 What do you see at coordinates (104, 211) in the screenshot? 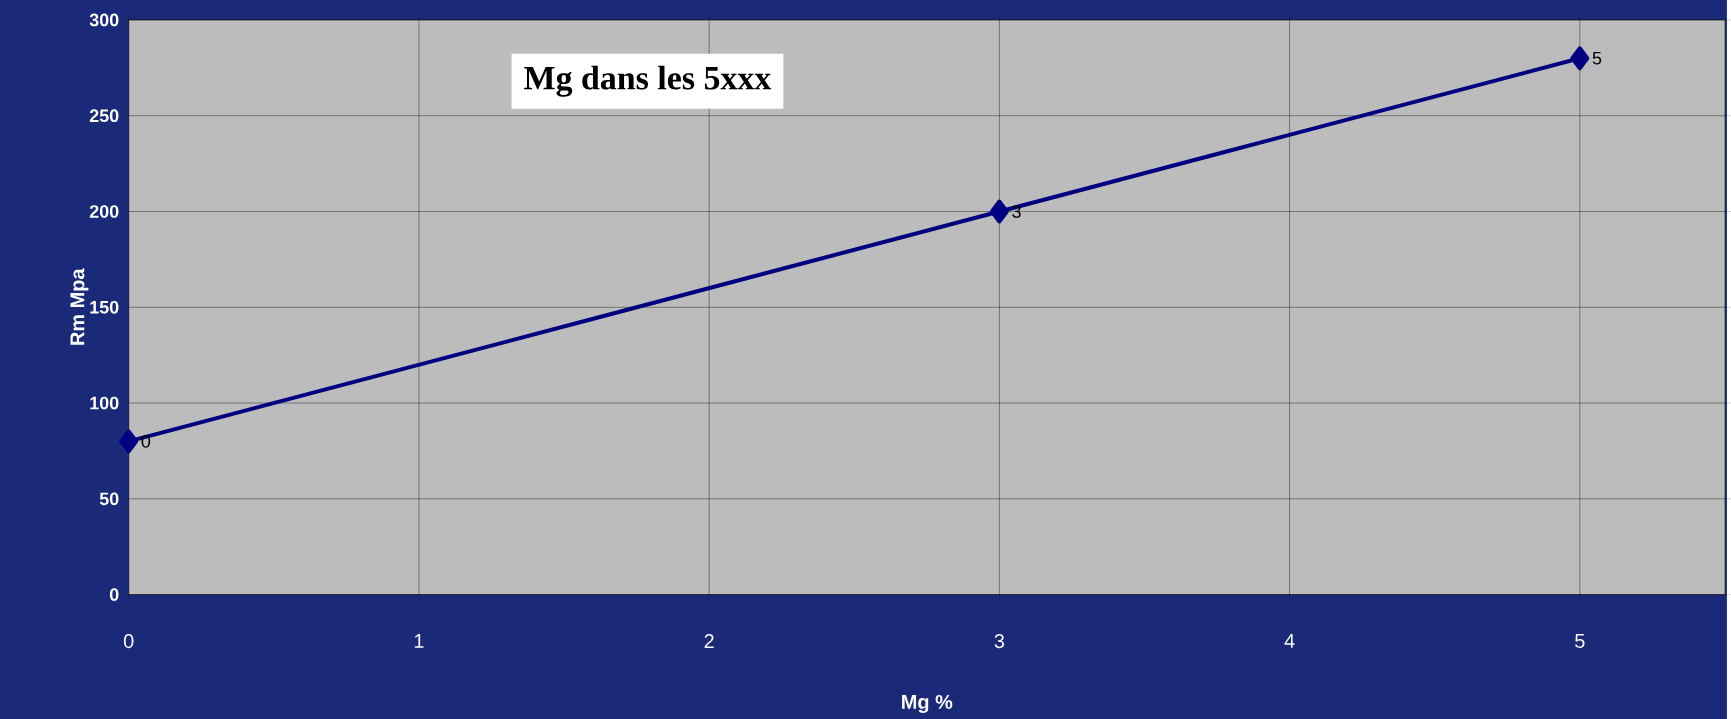
I see `y-tick-label: 200` at bounding box center [104, 211].